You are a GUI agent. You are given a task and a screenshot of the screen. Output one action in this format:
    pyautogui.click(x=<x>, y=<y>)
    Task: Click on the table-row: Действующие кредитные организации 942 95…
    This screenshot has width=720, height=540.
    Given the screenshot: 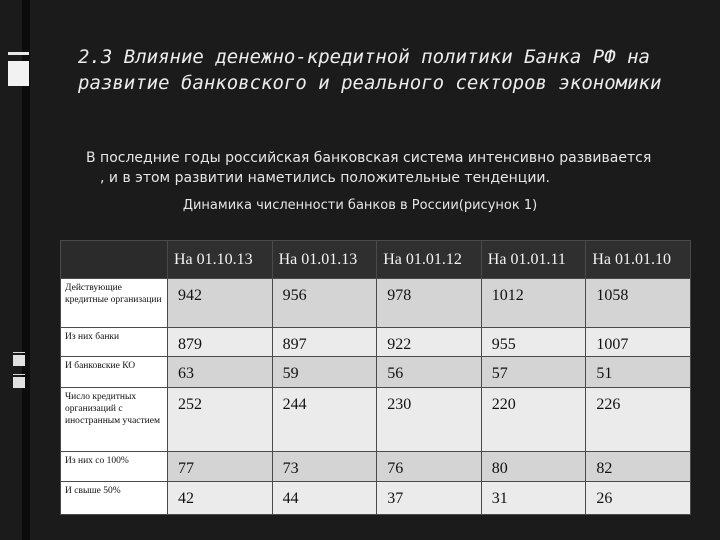 What is the action you would take?
    pyautogui.click(x=375, y=303)
    